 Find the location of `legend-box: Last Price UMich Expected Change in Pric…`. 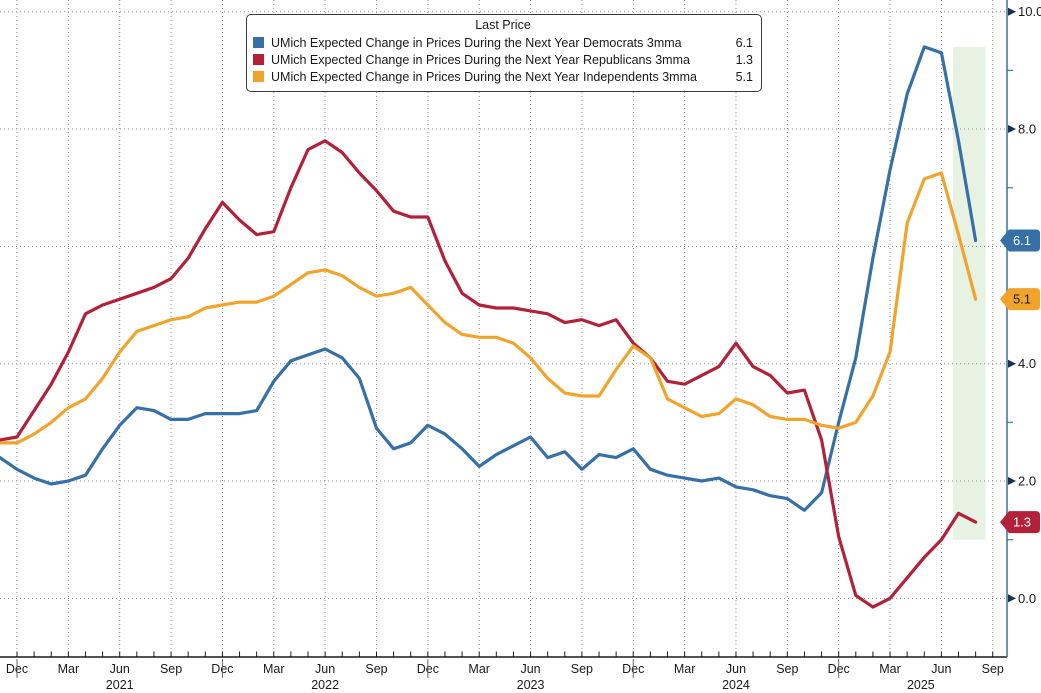

legend-box: Last Price UMich Expected Change in Pric… is located at coordinates (504, 53).